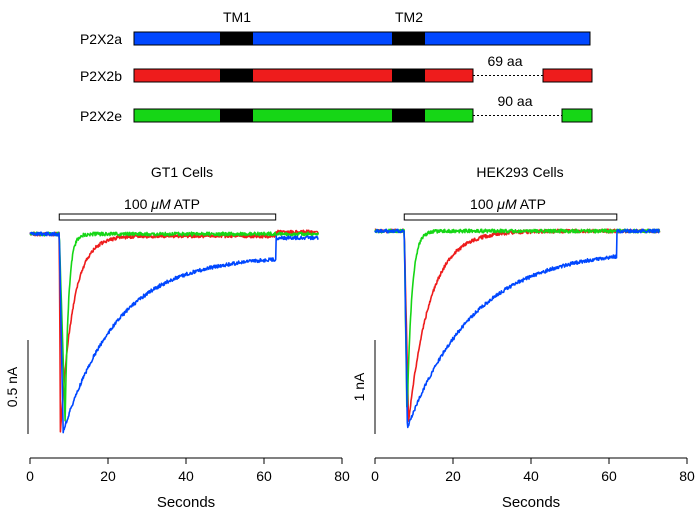 The height and width of the screenshot is (520, 696). I want to click on isoform-p2x2a: P2X2a, so click(335, 39).